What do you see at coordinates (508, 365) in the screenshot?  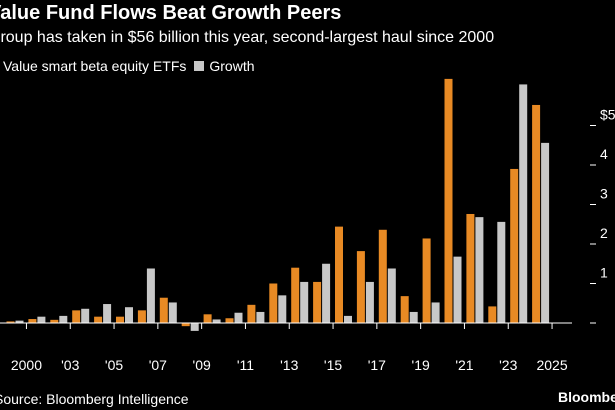 I see `x-tick-label: '23` at bounding box center [508, 365].